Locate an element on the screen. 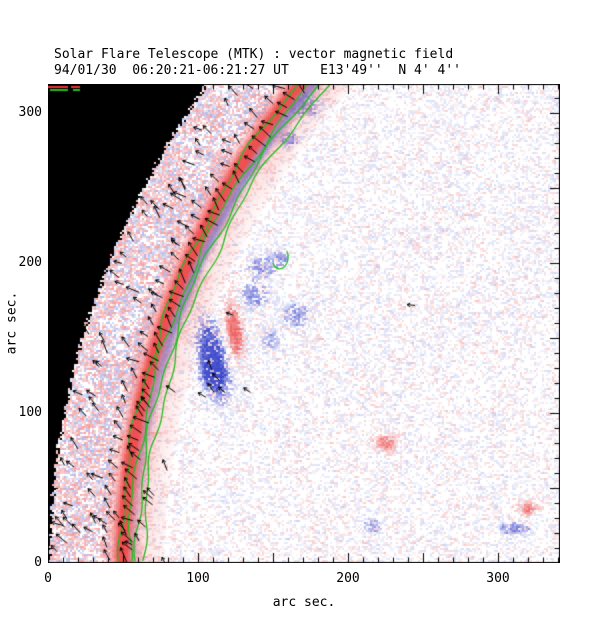  y-tick-label: 0 is located at coordinates (38, 562).